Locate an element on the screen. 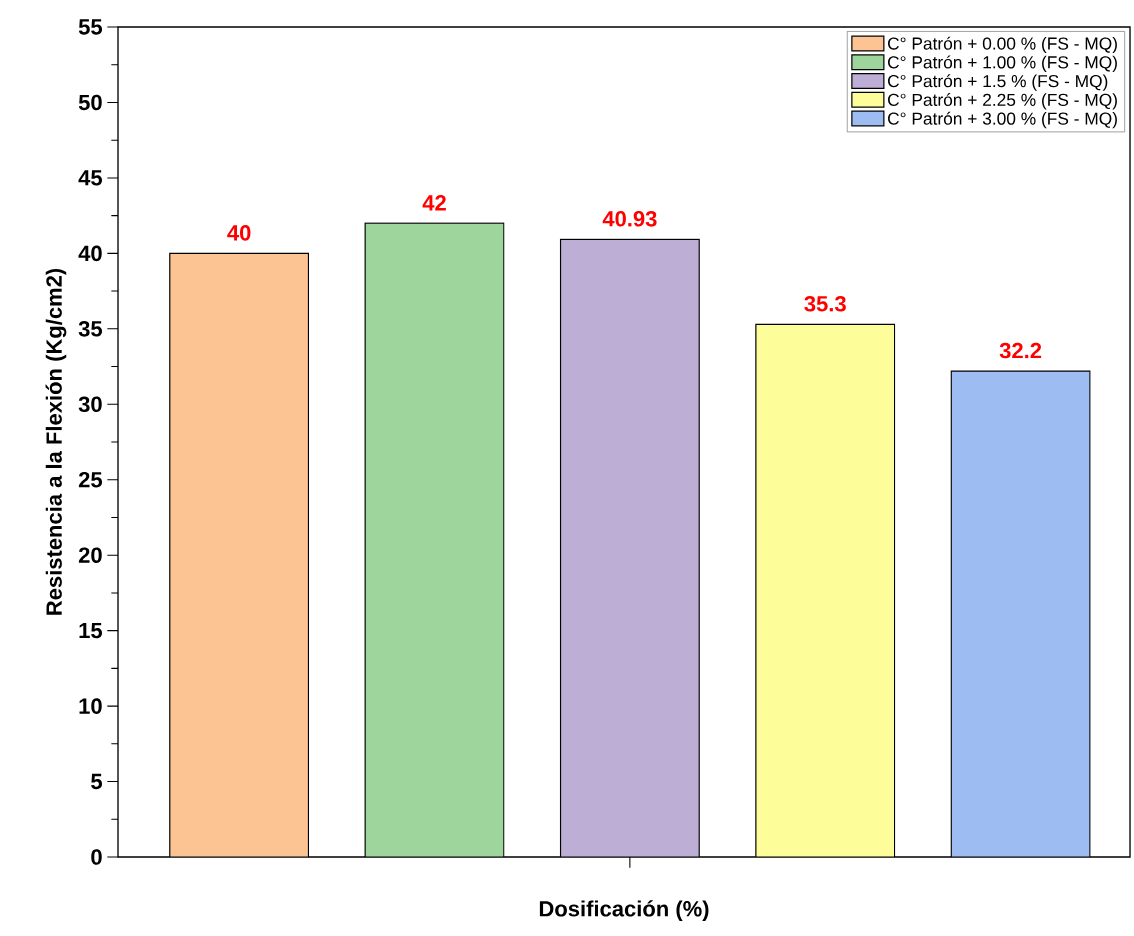  data-label: 42 is located at coordinates (434, 203).